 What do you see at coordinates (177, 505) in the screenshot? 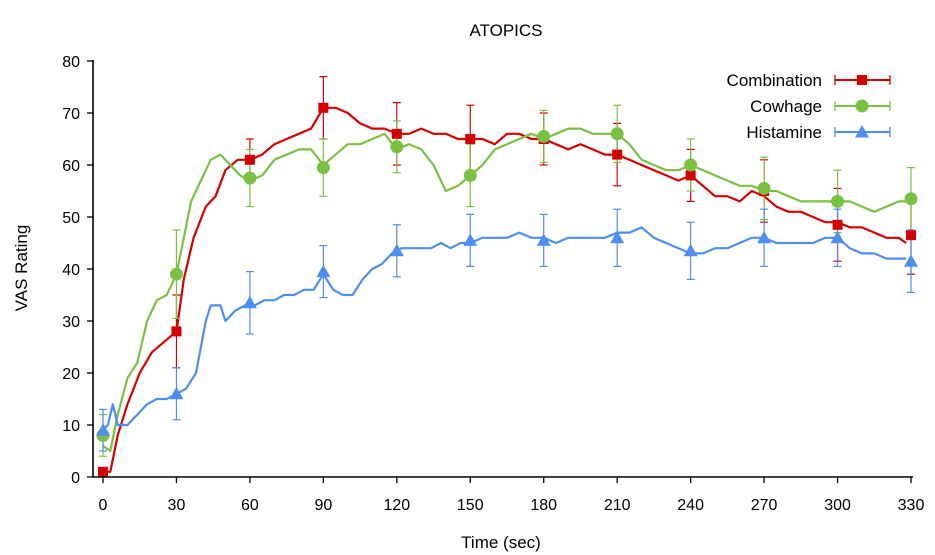
I see `x-tick-label: 30` at bounding box center [177, 505].